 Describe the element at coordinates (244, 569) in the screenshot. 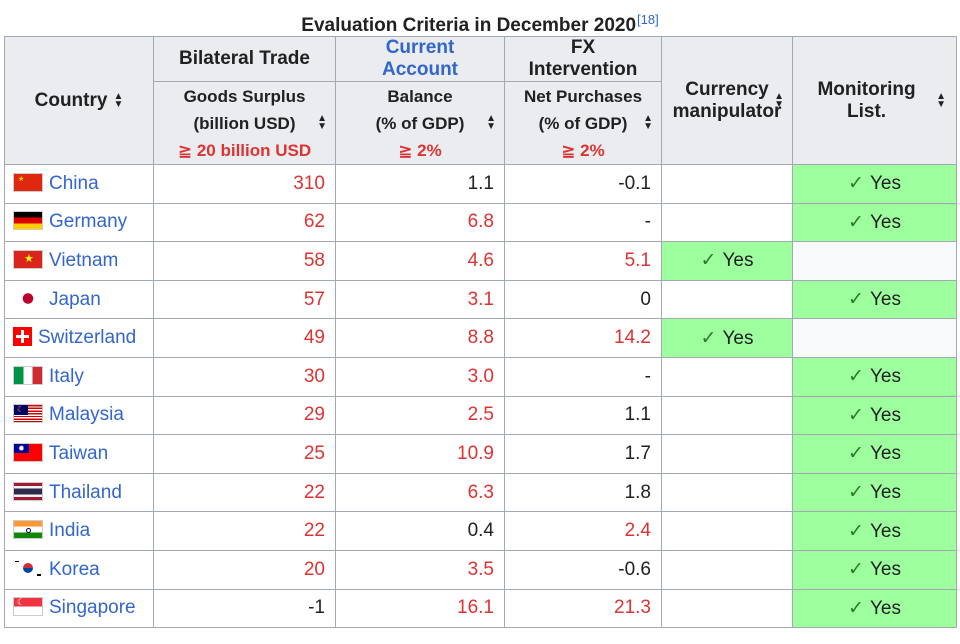

I see `surplus-cell: 20` at that location.